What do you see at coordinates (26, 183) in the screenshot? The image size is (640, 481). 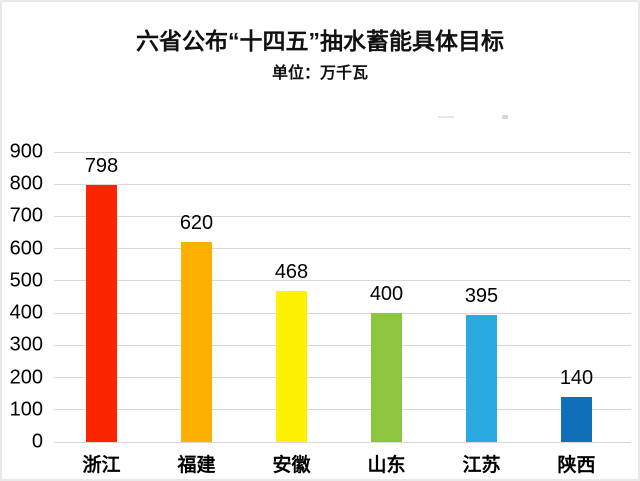 I see `y-tick-label: 800` at bounding box center [26, 183].